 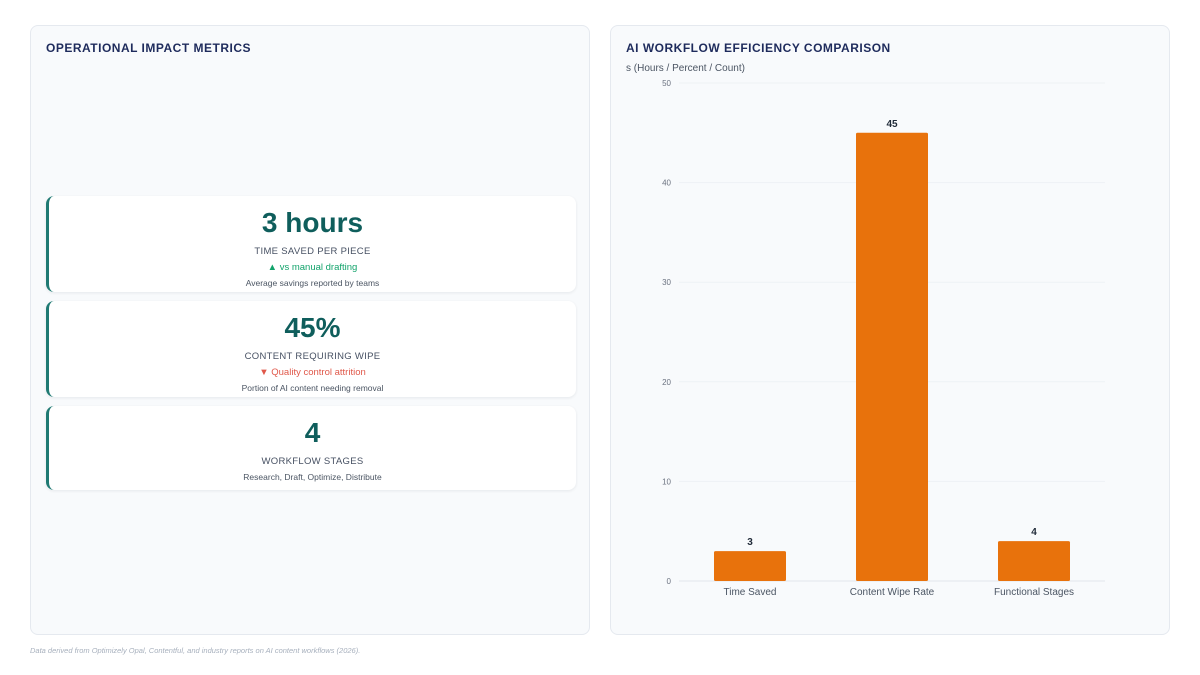 What do you see at coordinates (750, 542) in the screenshot?
I see `bar-data-label: 3` at bounding box center [750, 542].